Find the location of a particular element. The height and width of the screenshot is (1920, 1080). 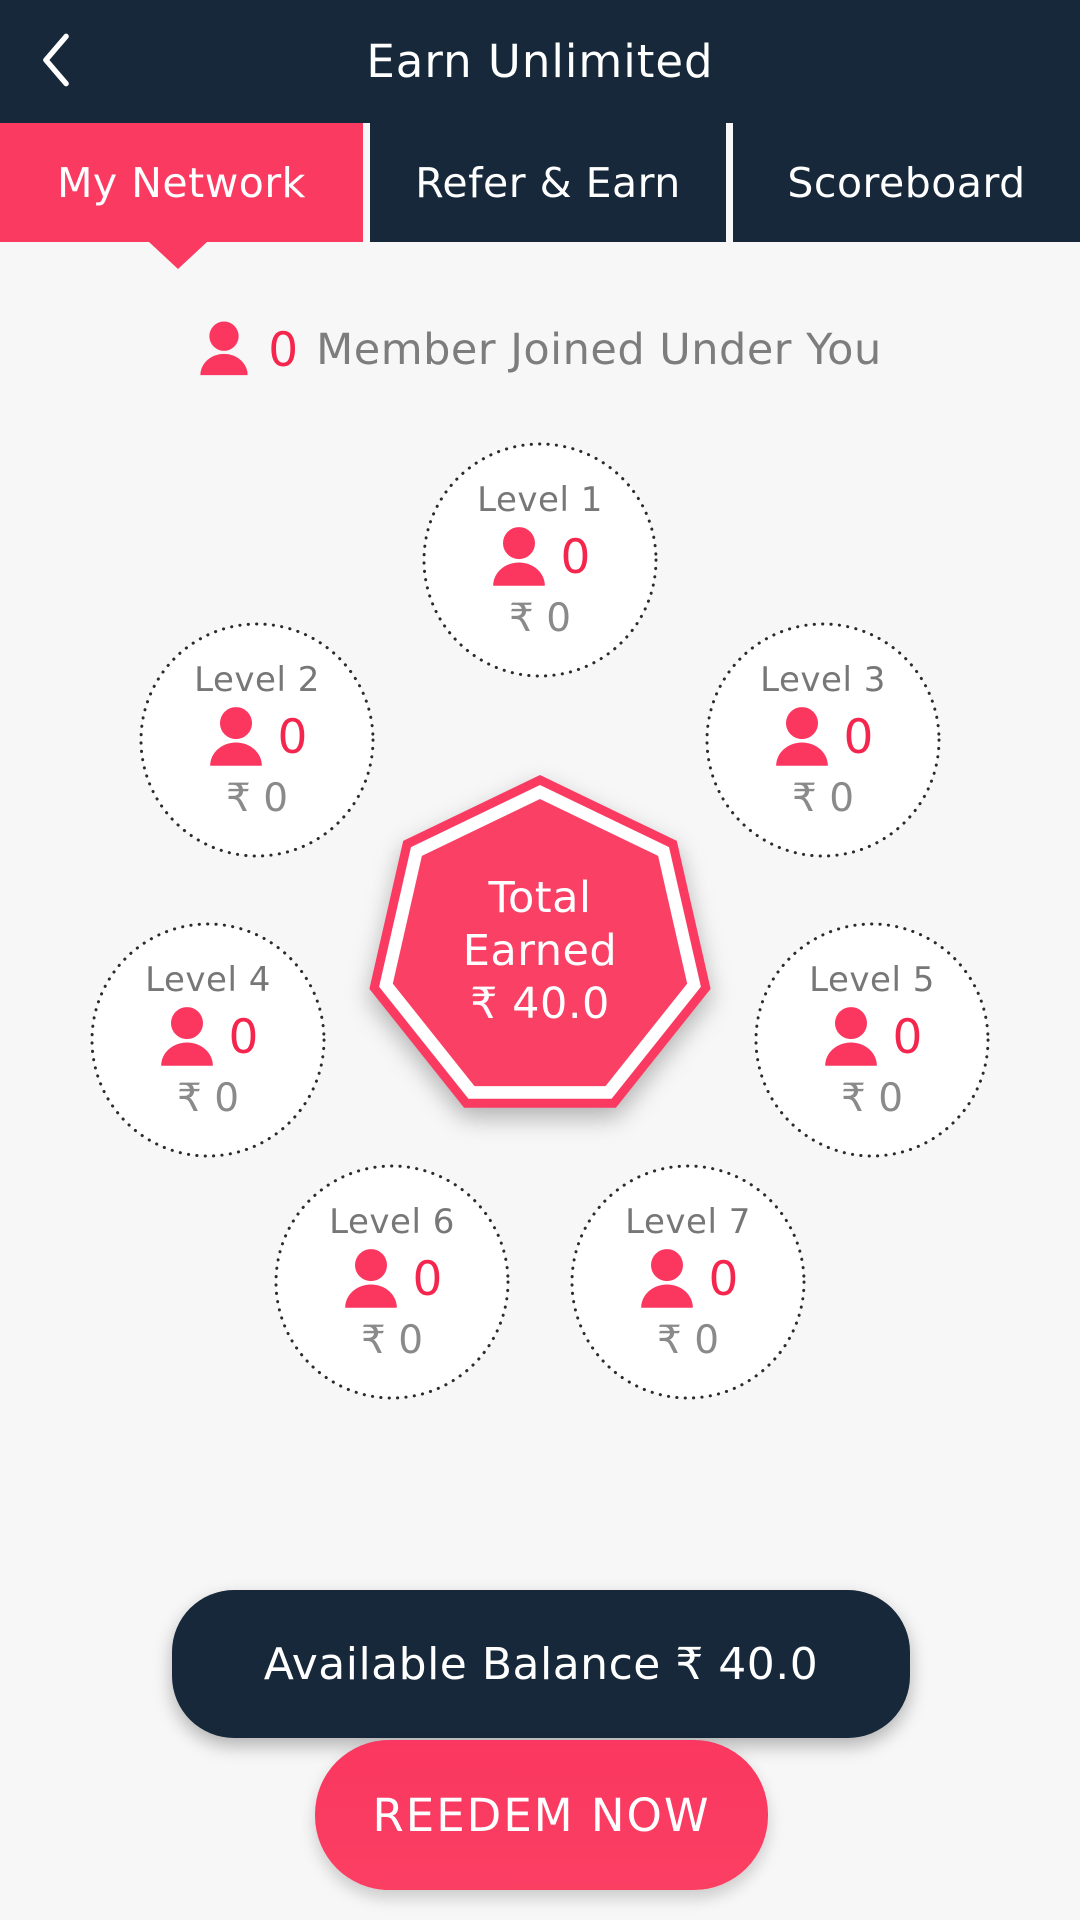

tab-bar: My Network Refer & Earn Scoreboard is located at coordinates (540, 182).